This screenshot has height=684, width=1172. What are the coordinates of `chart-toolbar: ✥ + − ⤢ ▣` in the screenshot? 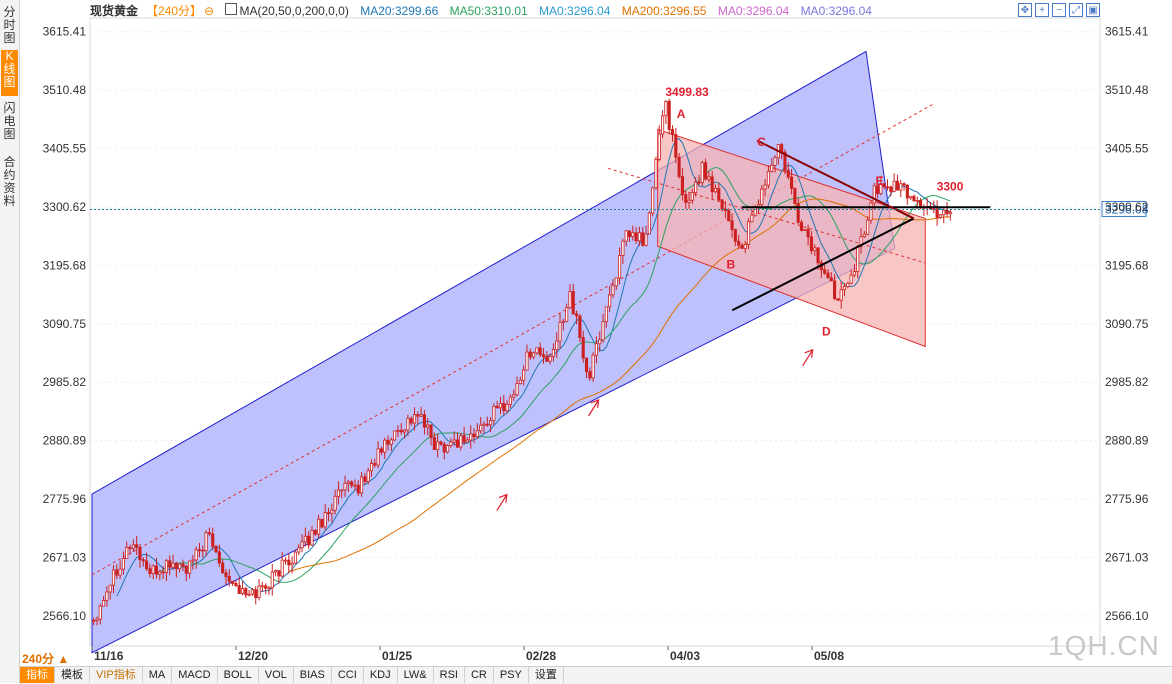 It's located at (1057, 9).